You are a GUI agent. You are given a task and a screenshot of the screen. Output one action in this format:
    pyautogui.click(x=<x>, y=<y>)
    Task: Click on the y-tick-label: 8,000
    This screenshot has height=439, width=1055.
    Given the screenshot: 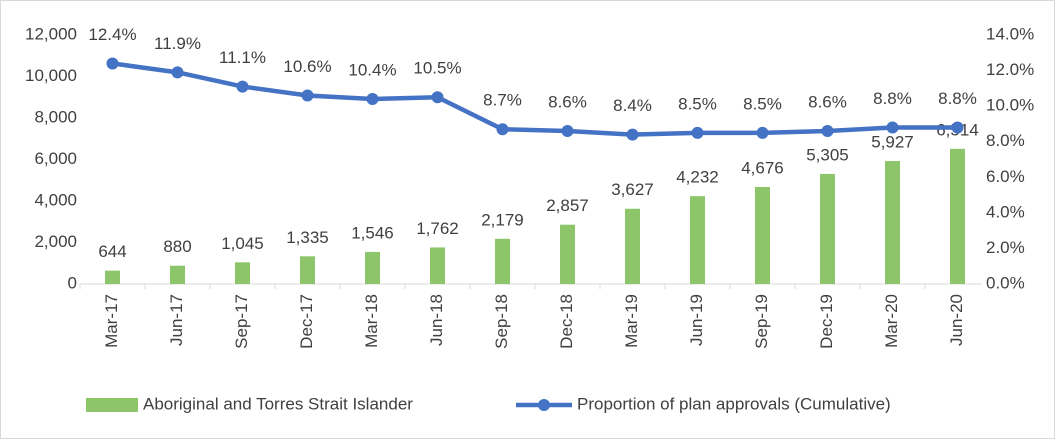 What is the action you would take?
    pyautogui.click(x=55, y=116)
    